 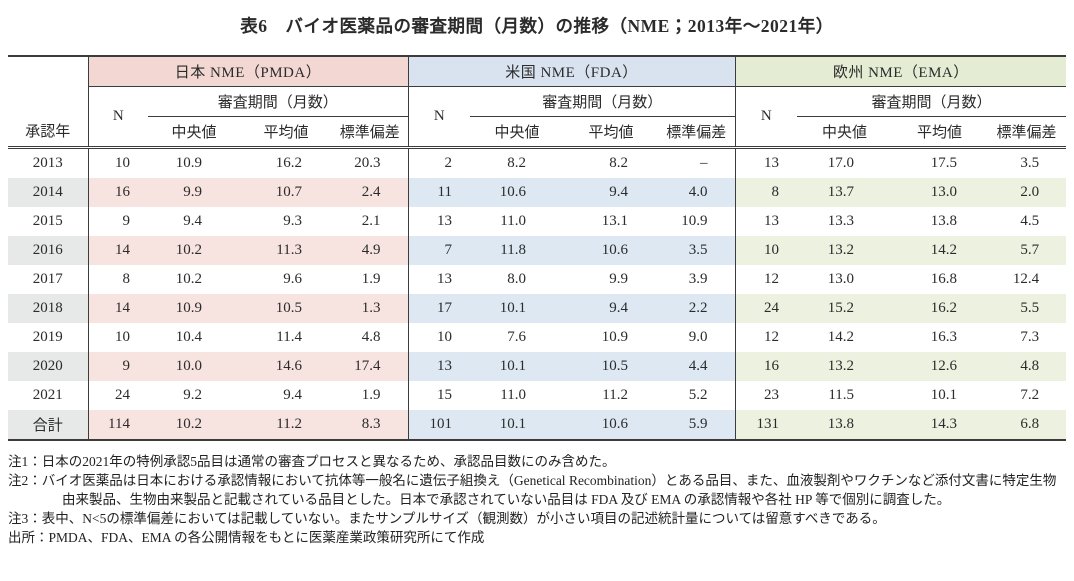 I want to click on value-cell: 11.5, so click(x=841, y=395).